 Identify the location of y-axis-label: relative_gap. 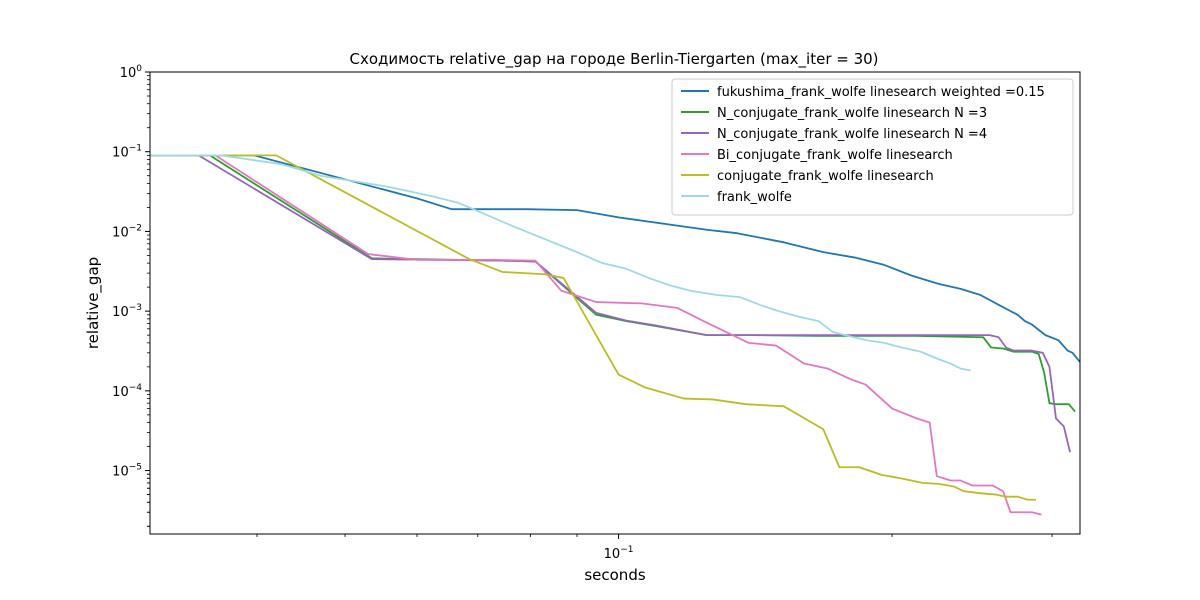
(93, 303).